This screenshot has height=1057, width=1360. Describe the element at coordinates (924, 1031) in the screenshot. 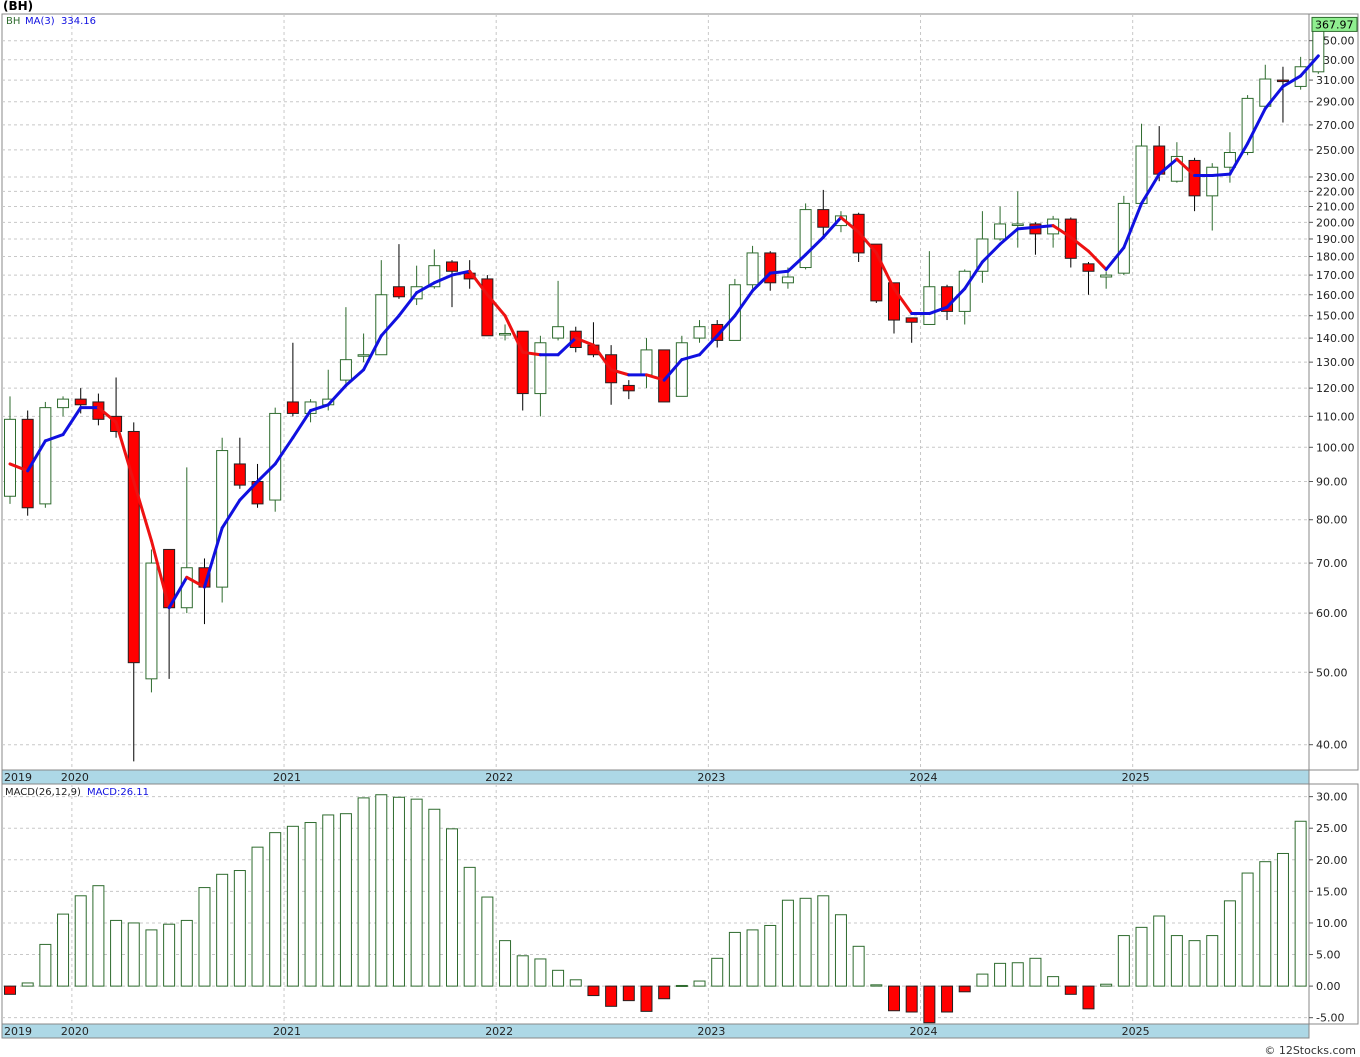

I see `macd-year-label: 2024` at that location.